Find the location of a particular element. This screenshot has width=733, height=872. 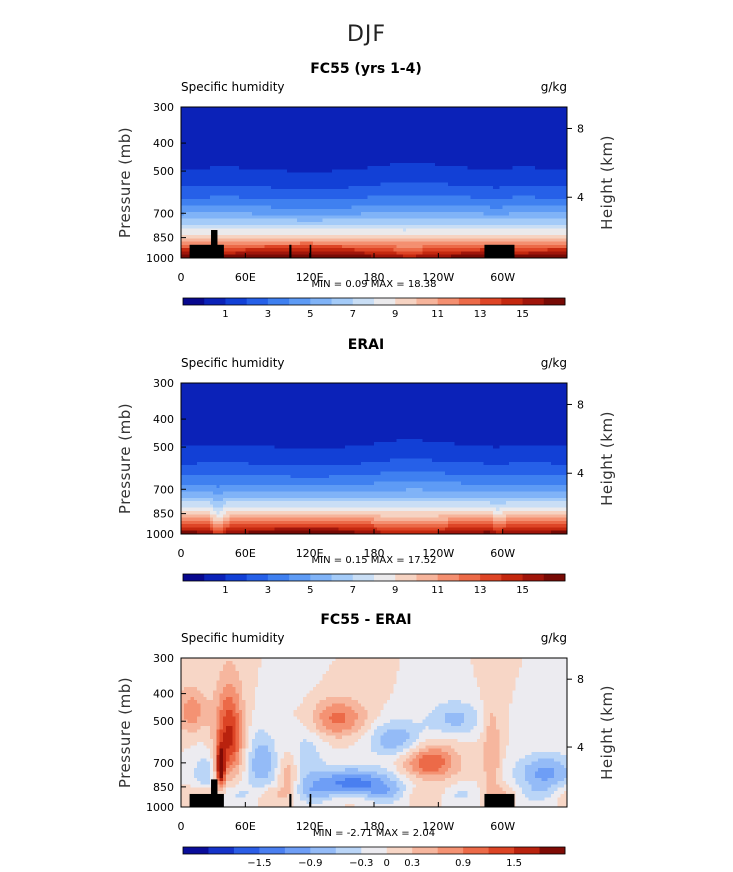

figure-title: DJF is located at coordinates (366, 34).